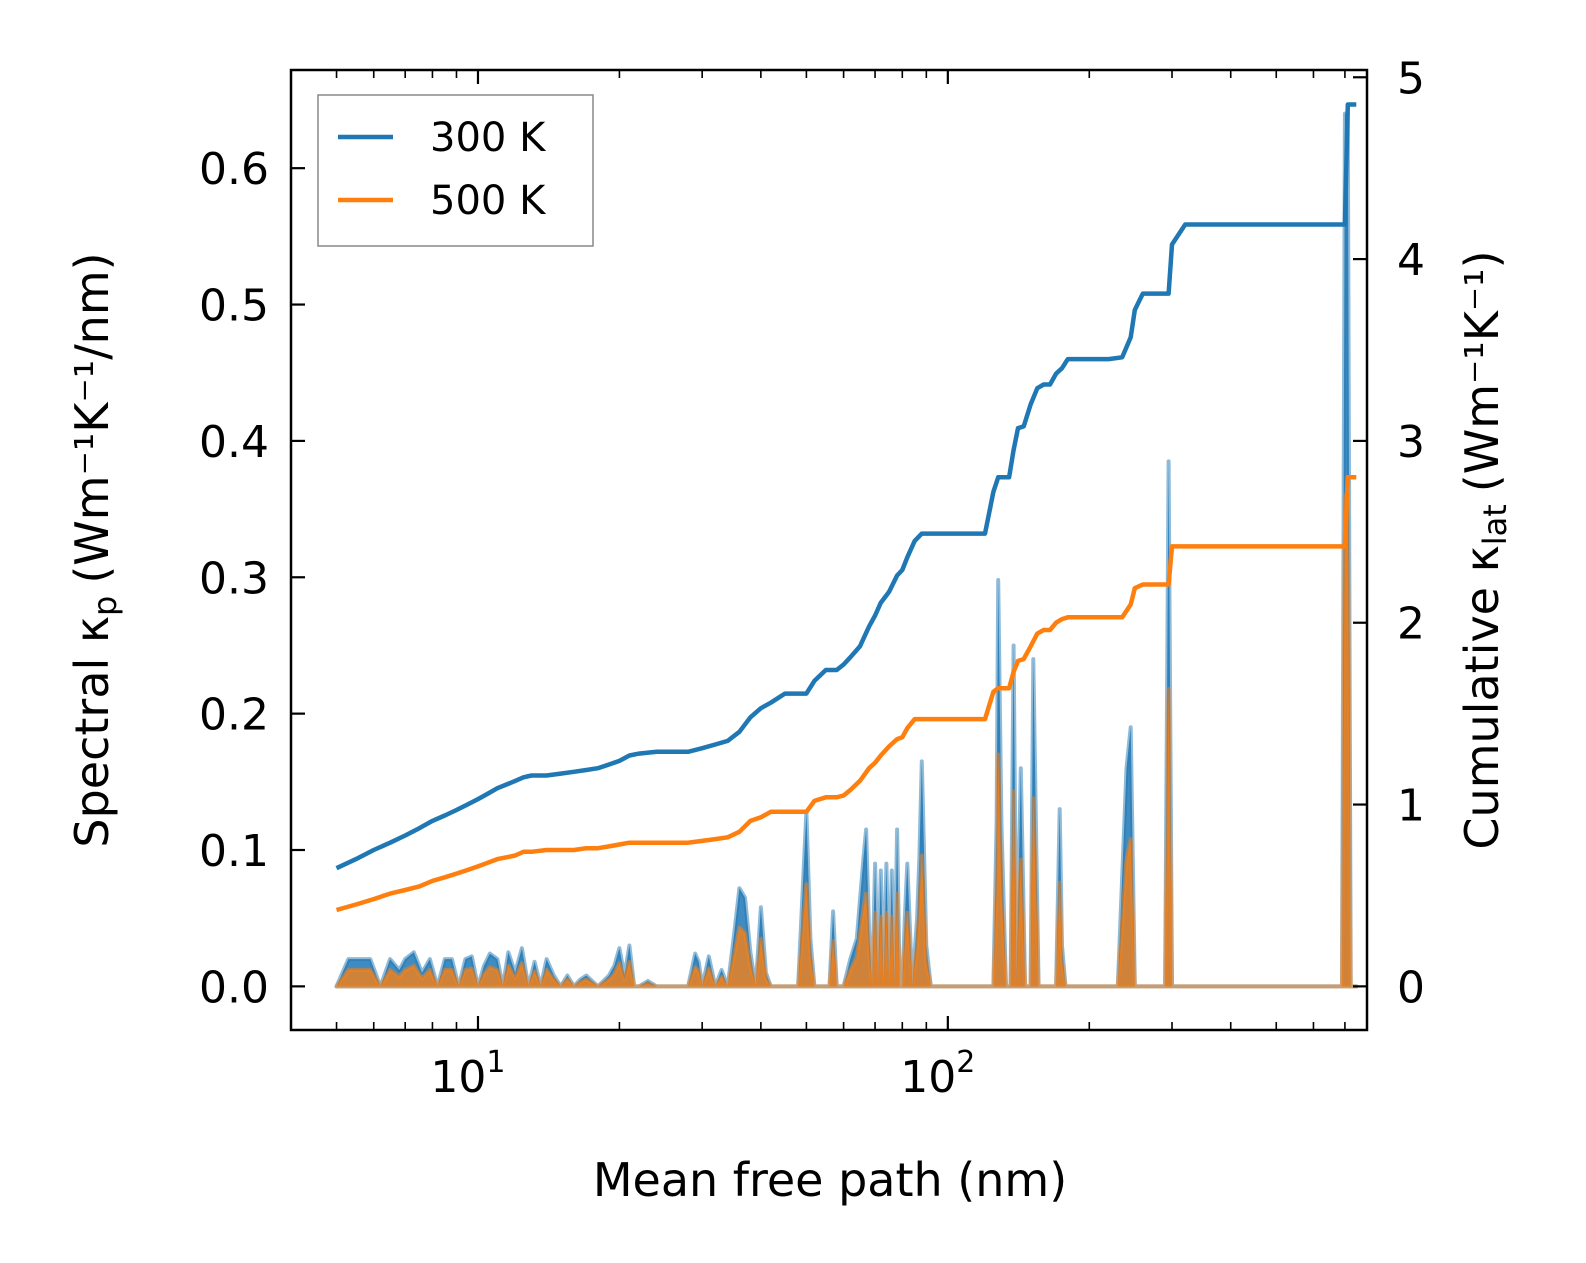  I want to click on right-y-axis-title: Cumulative κlat (Wm⁻¹K⁻¹), so click(1484, 549).